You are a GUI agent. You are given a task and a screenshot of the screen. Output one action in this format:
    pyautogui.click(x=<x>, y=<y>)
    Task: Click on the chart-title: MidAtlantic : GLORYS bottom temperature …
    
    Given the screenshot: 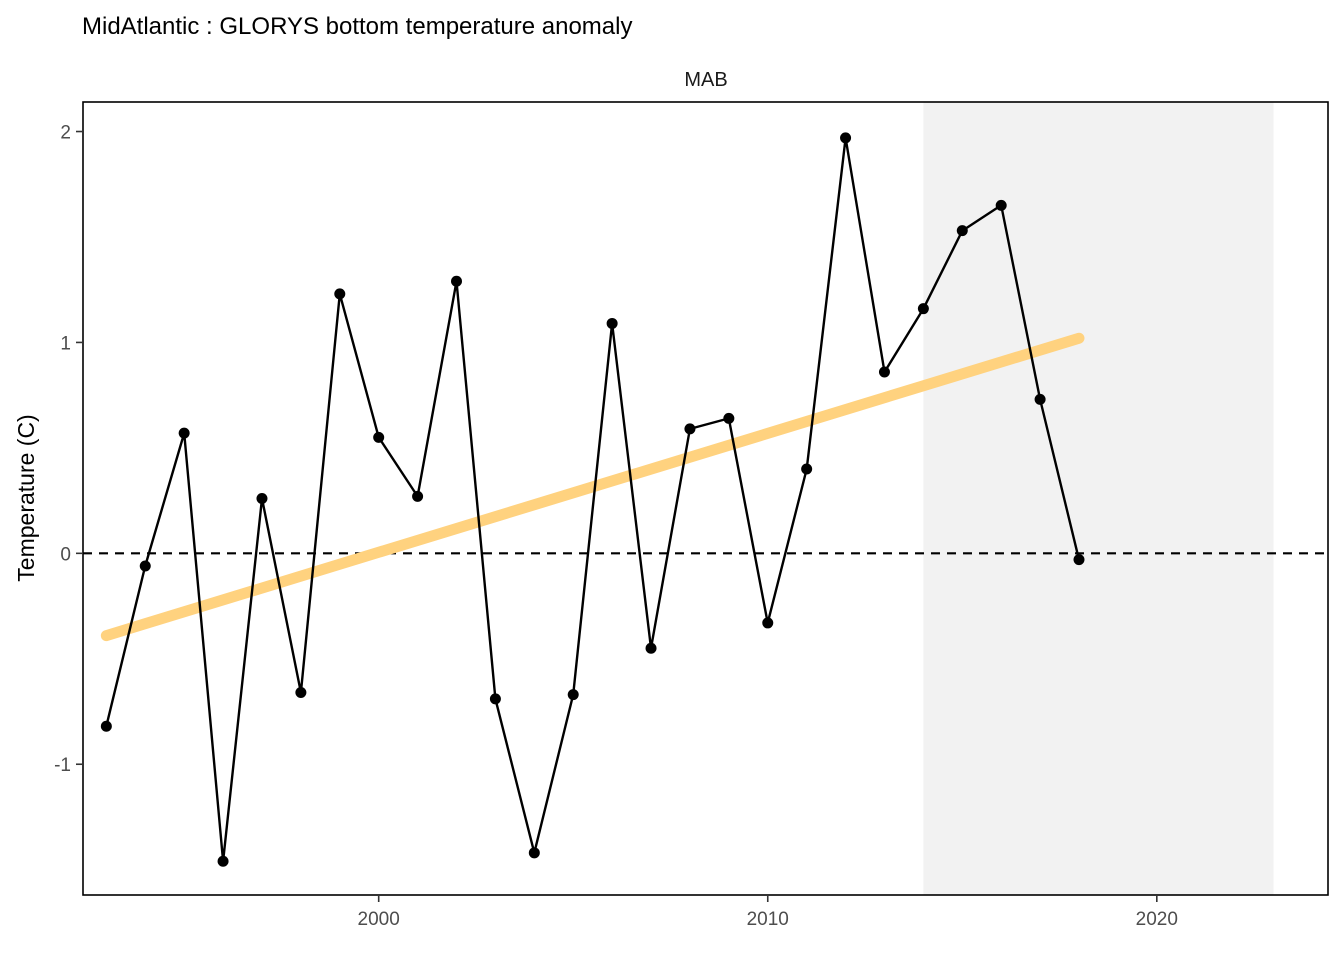 What is the action you would take?
    pyautogui.click(x=357, y=26)
    